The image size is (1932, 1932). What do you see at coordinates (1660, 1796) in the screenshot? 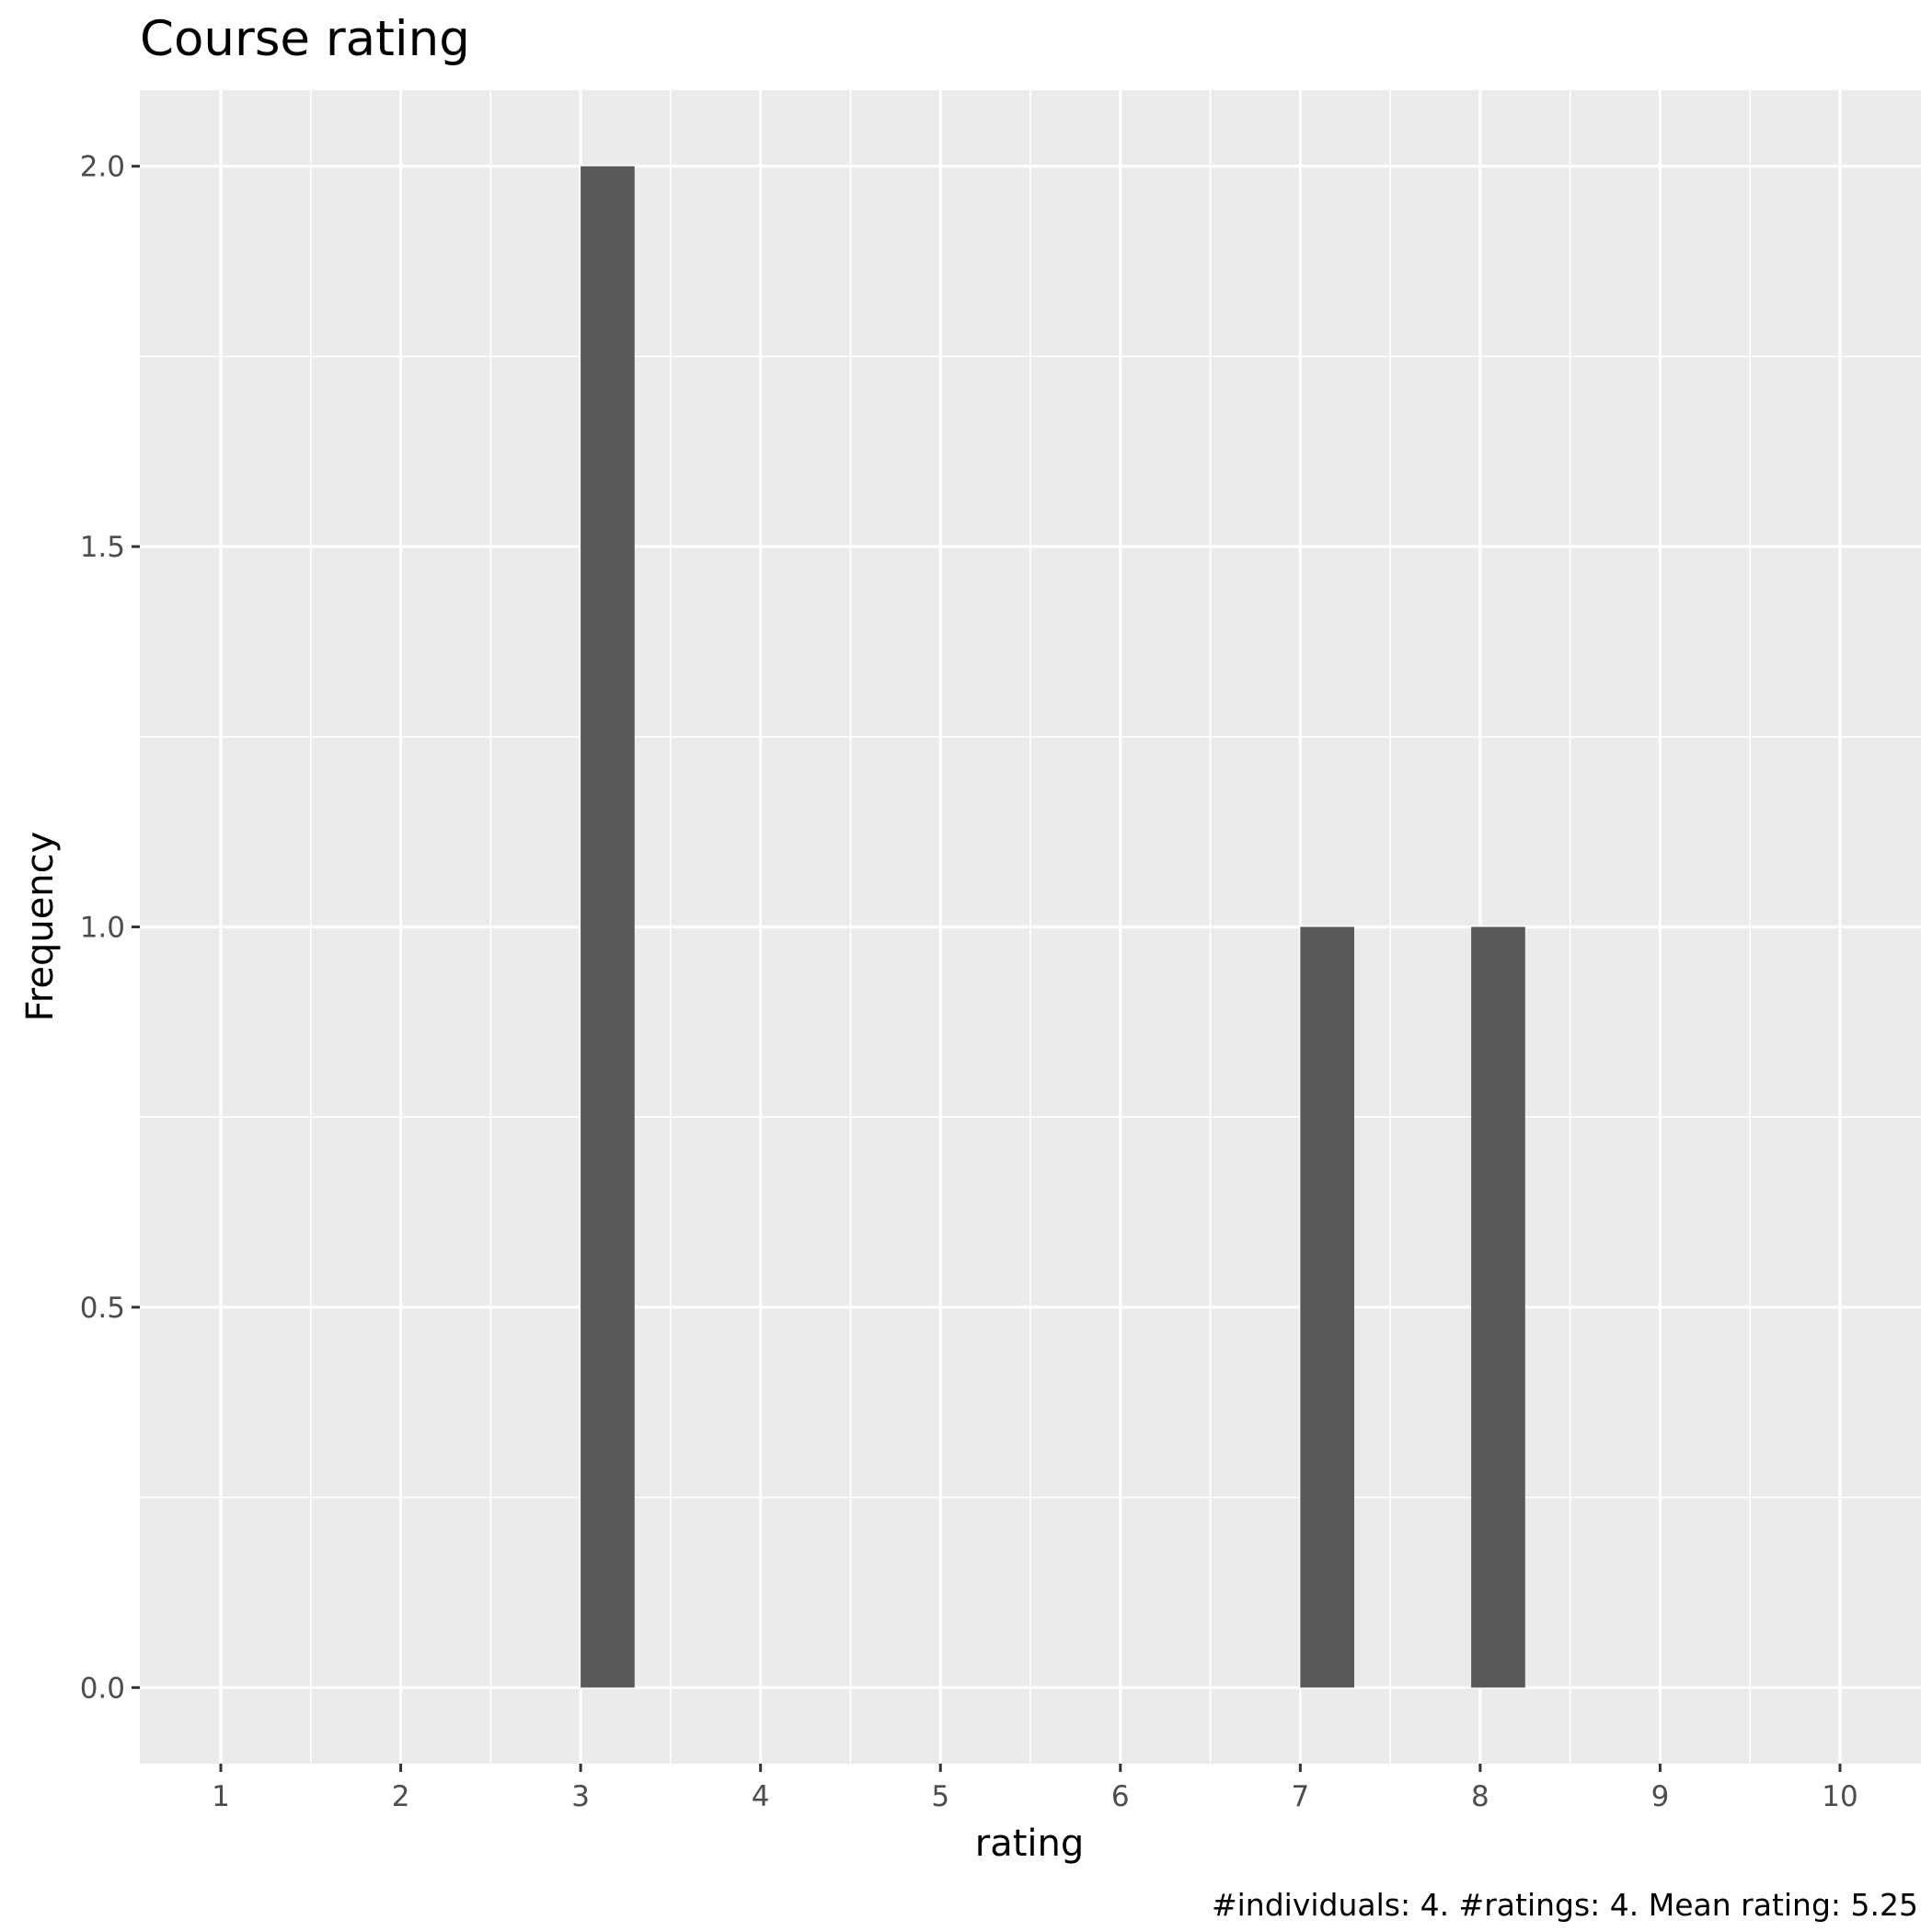
I see `x-tick-label: 9` at bounding box center [1660, 1796].